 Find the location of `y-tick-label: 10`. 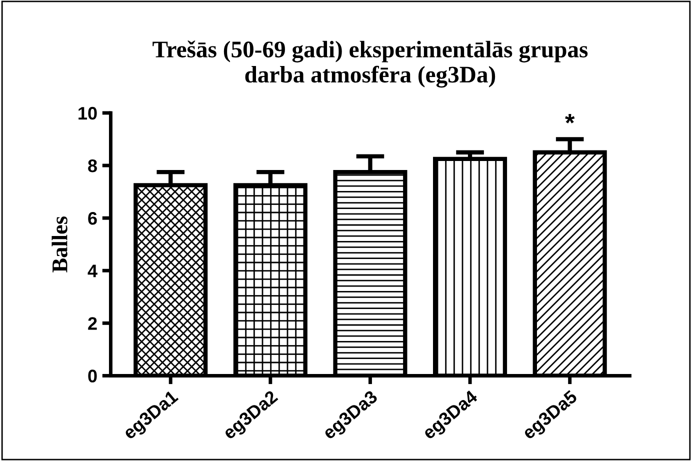

y-tick-label: 10 is located at coordinates (87, 113).